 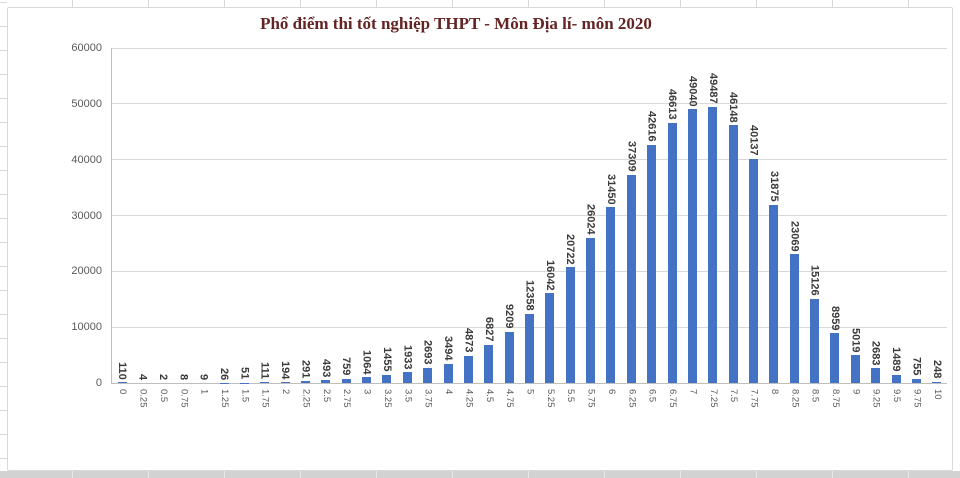 I want to click on data-label: 49040, so click(x=692, y=91).